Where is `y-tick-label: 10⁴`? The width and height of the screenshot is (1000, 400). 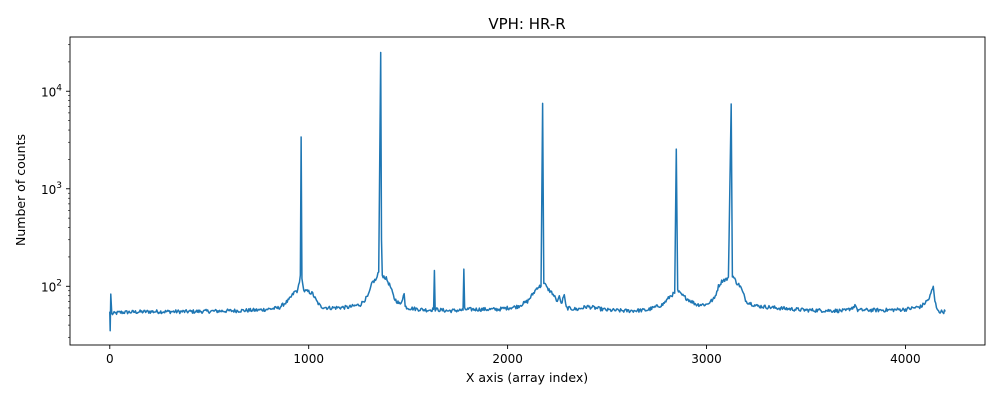
y-tick-label: 10⁴ is located at coordinates (51, 91).